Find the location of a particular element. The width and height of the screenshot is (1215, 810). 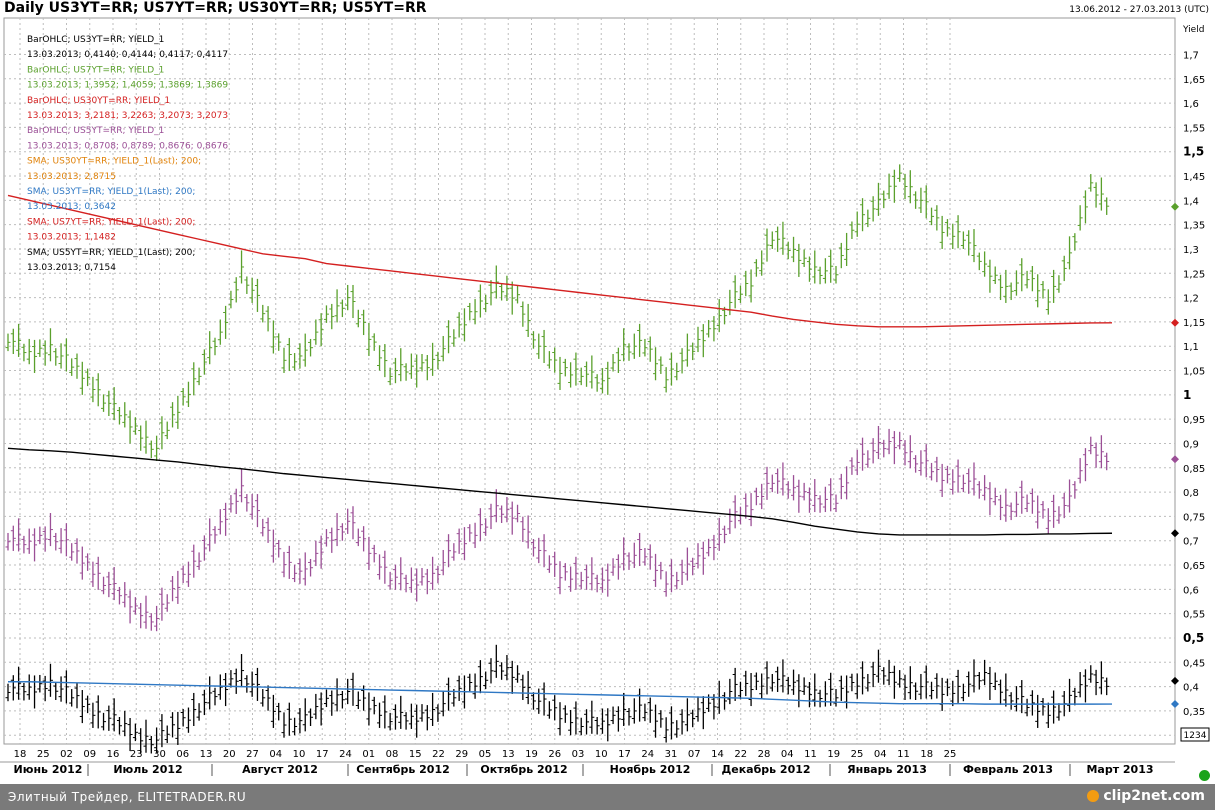

legend-entry: BarOHLC; US5YT=RR; YIELD_1 is located at coordinates (95, 131).